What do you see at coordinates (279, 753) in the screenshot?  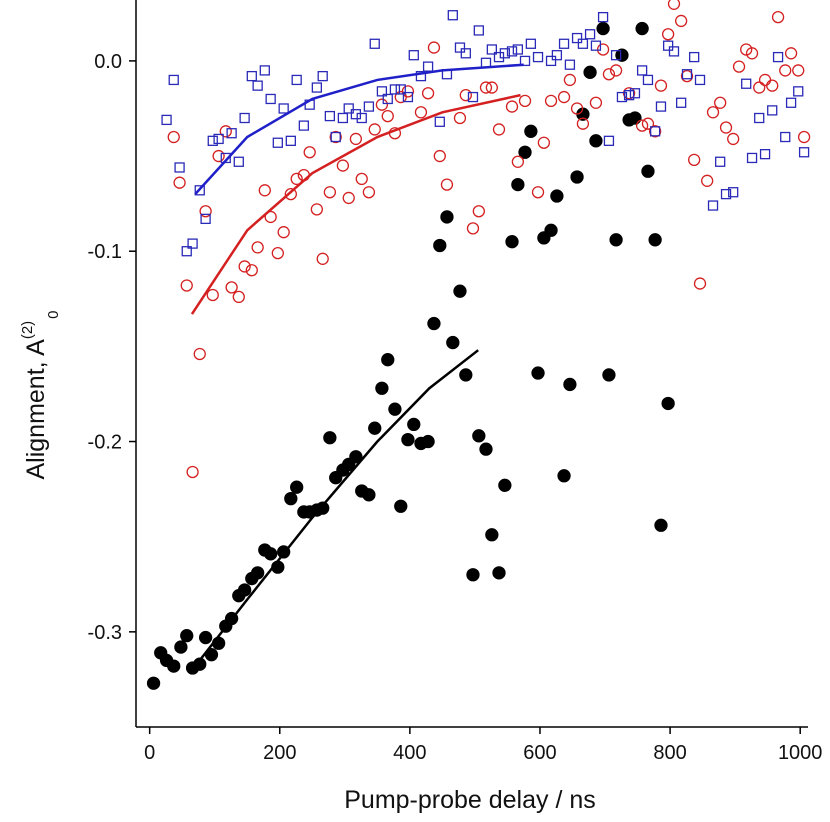 I see `x-tick-label: 200` at bounding box center [279, 753].